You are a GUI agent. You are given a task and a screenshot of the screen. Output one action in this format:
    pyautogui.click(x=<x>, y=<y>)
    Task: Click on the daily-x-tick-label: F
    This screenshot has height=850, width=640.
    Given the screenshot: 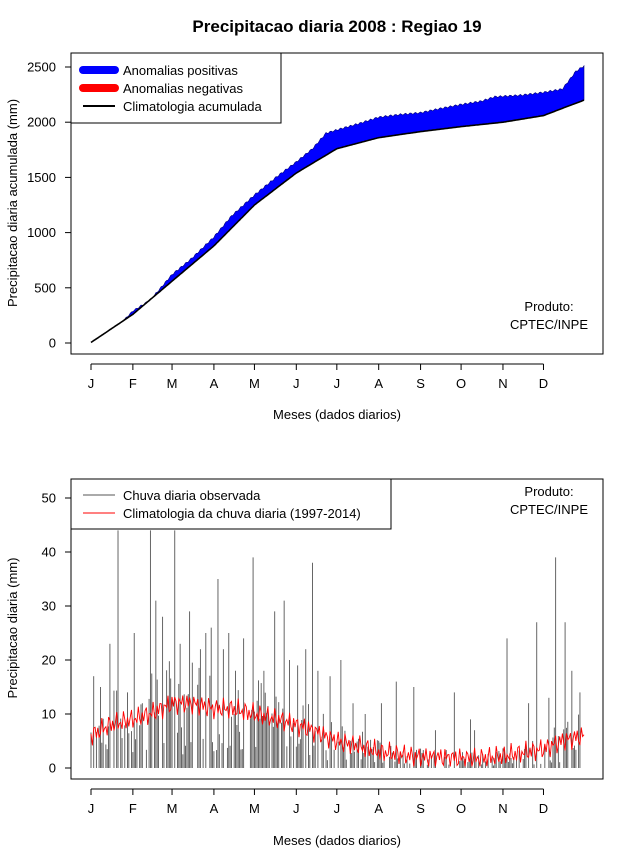 What is the action you would take?
    pyautogui.click(x=133, y=808)
    